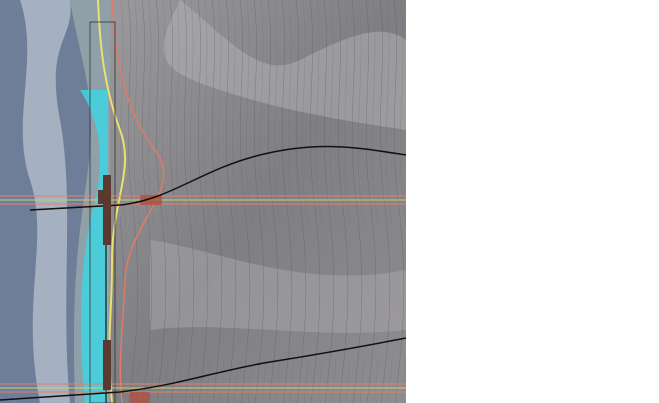 The height and width of the screenshot is (403, 659). Describe the element at coordinates (104, 282) in the screenshot. I see `structures` at that location.